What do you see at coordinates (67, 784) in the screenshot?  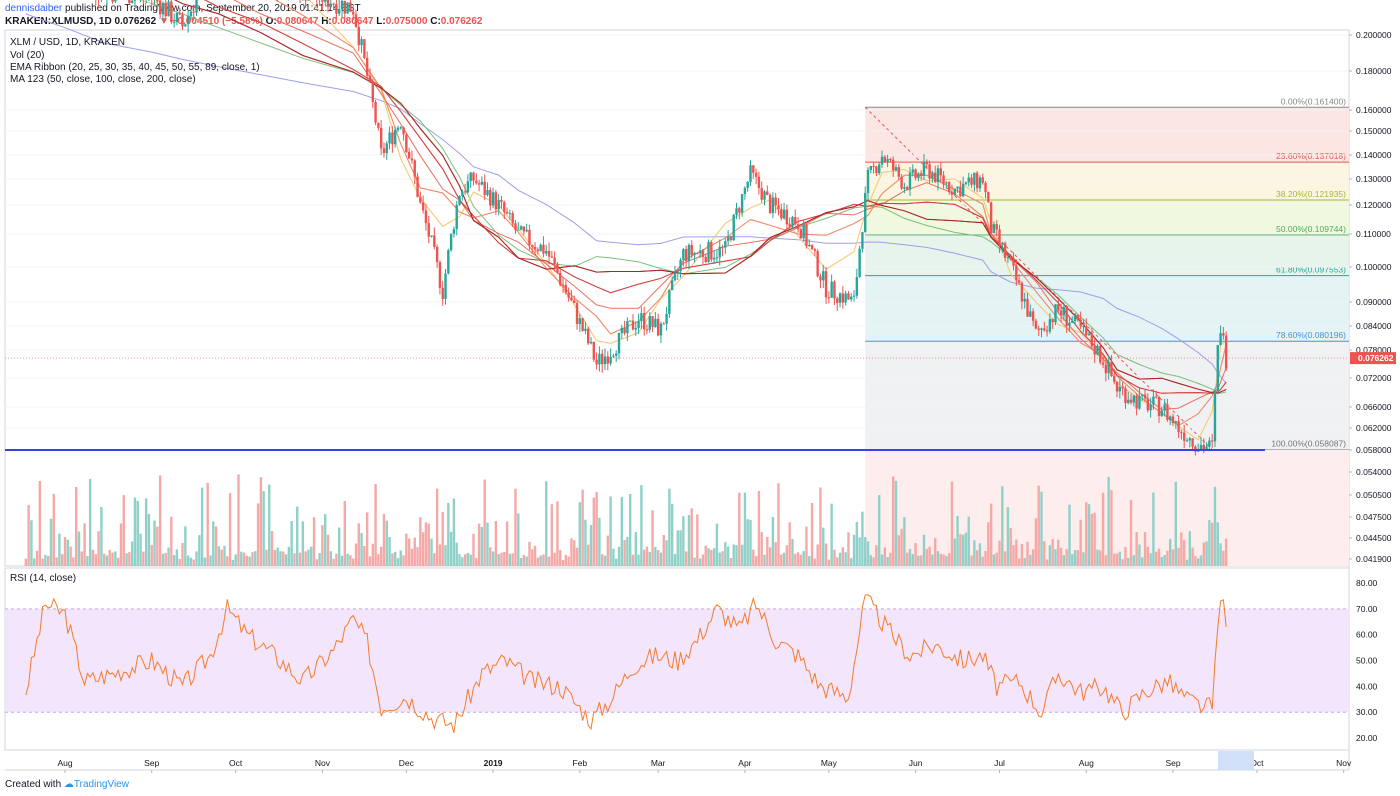 I see `footer: Created with ☁TradingView` at bounding box center [67, 784].